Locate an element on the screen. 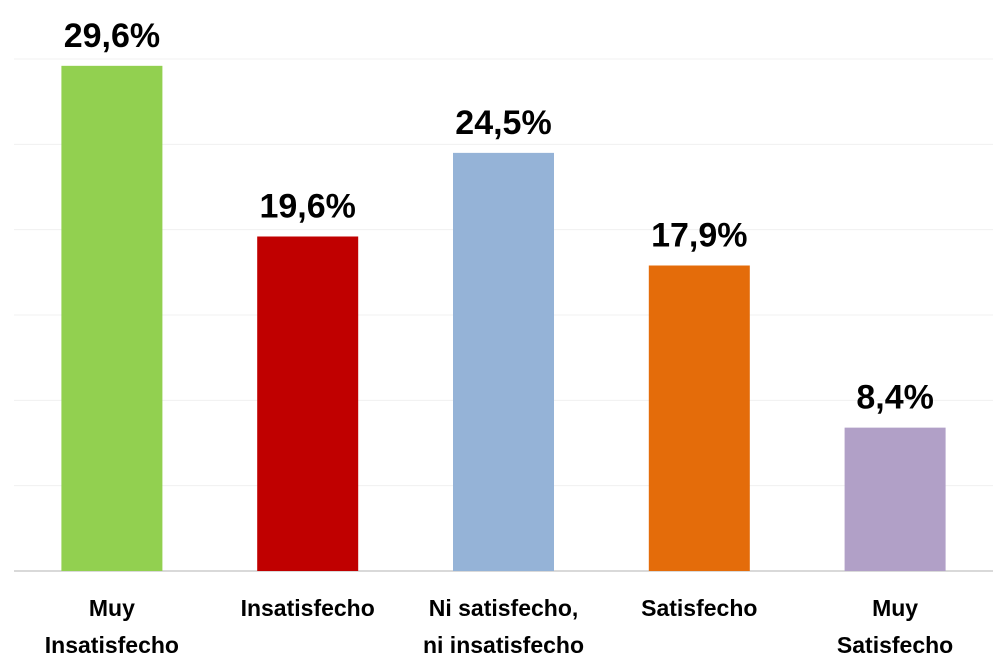 The image size is (1007, 664). data-label: 24,5% is located at coordinates (503, 123).